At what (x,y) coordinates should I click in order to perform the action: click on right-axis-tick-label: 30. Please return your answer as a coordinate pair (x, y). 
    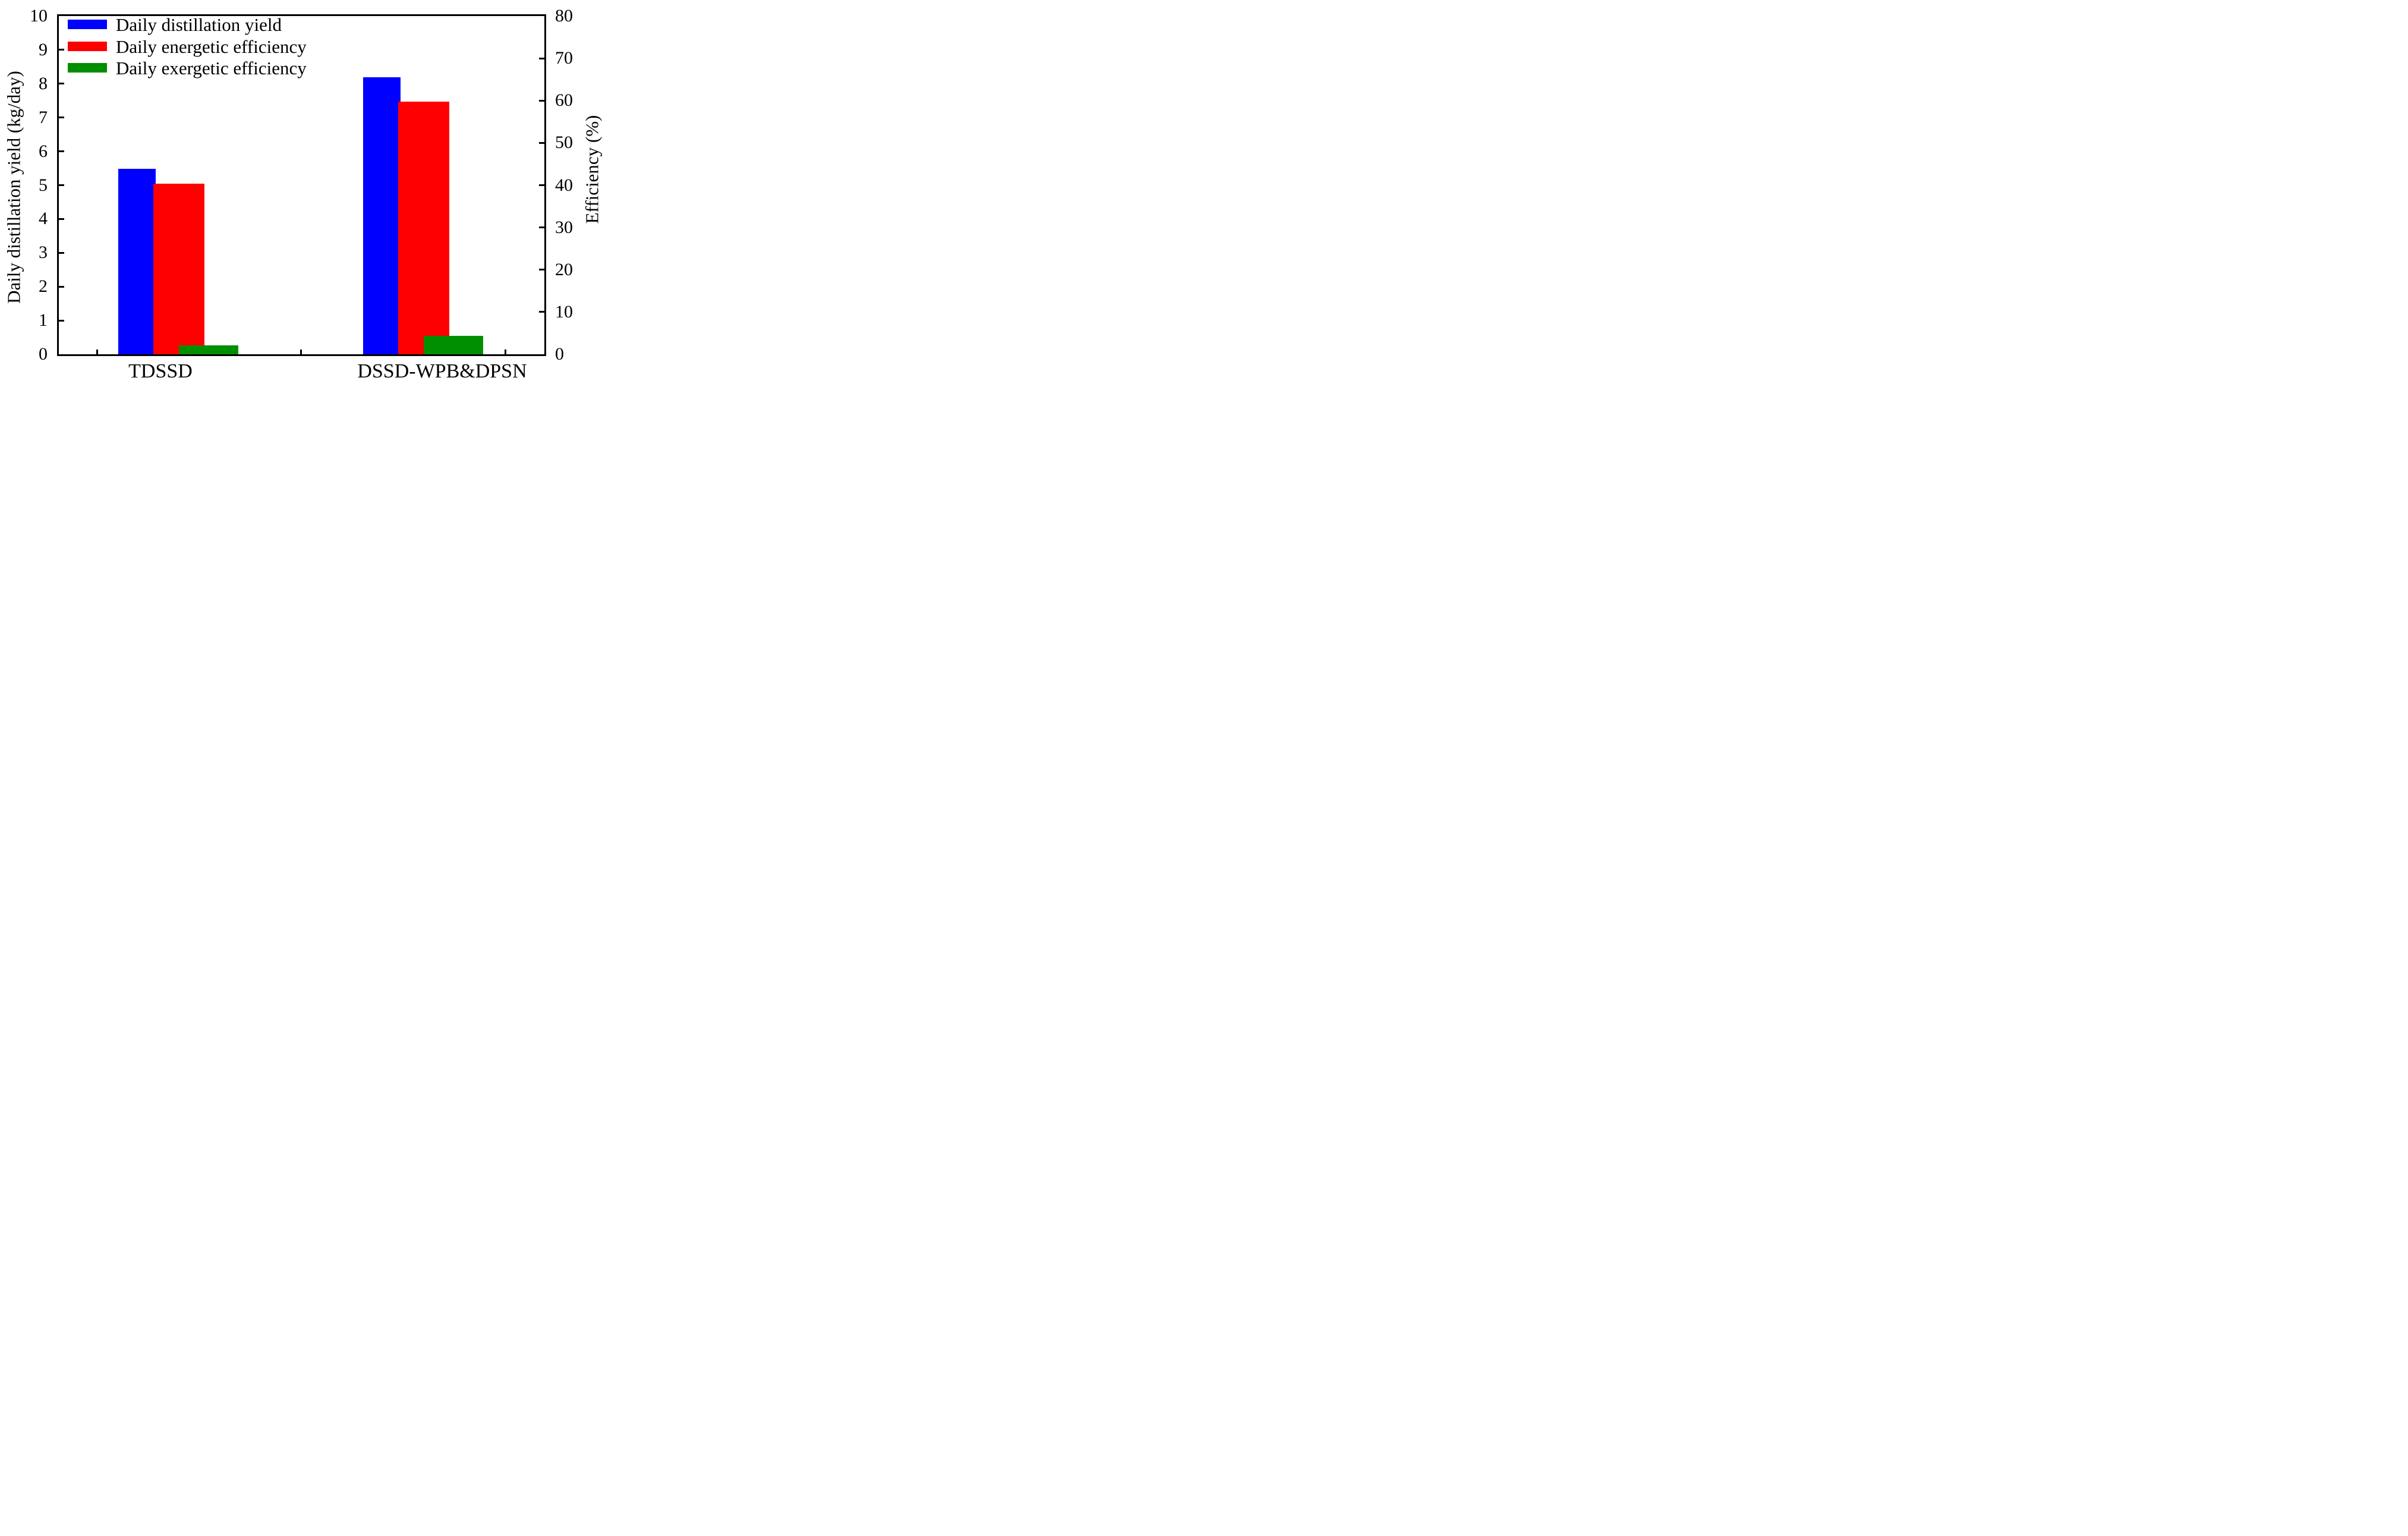
    Looking at the image, I should click on (564, 227).